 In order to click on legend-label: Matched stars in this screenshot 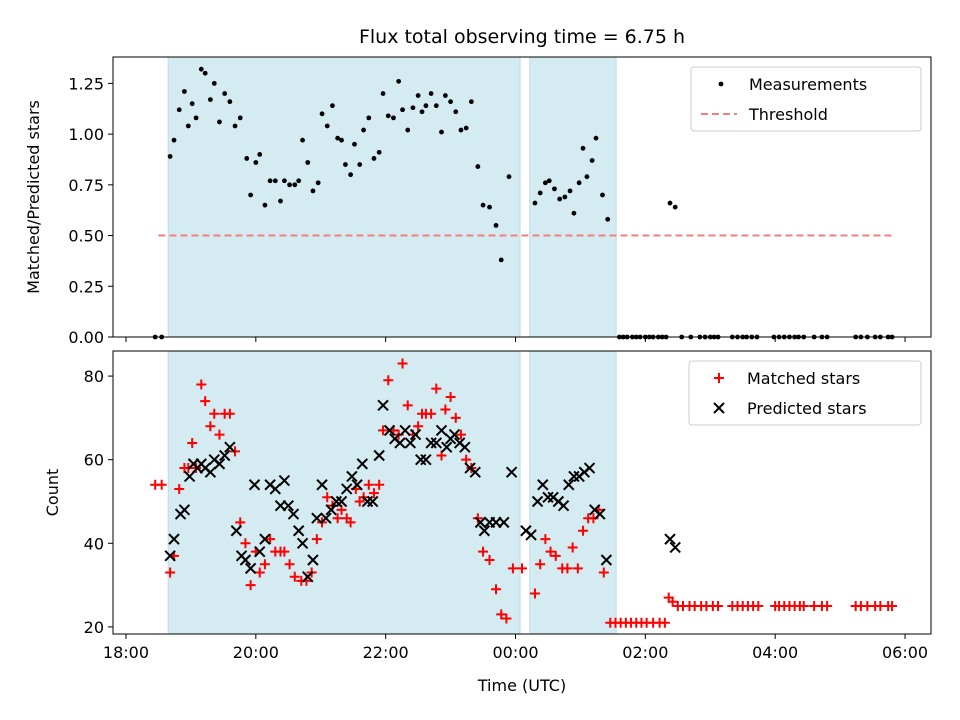, I will do `click(803, 378)`.